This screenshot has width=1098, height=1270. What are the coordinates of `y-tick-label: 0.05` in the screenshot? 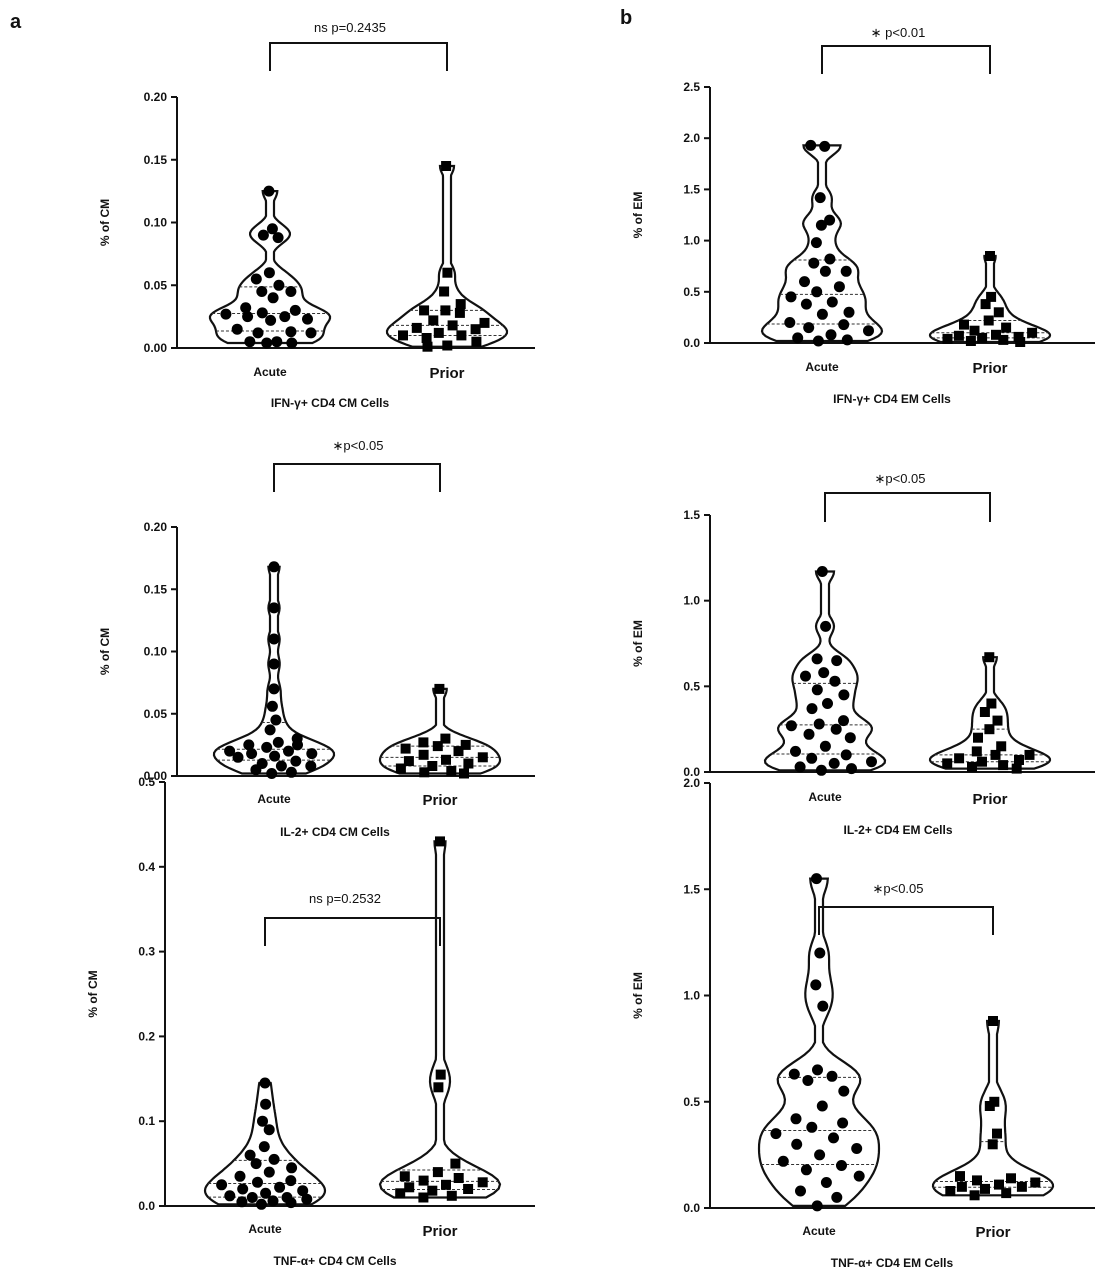 It's located at (156, 714).